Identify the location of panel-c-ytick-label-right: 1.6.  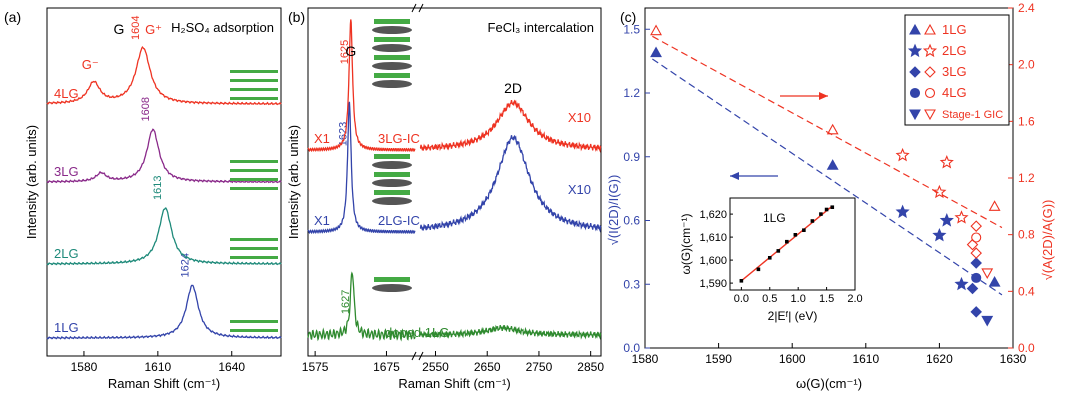
(1026, 121).